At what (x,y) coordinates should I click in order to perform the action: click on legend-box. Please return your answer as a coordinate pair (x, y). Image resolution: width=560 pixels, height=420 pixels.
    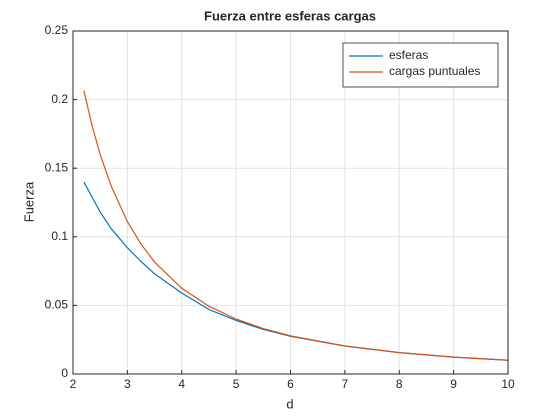
    Looking at the image, I should click on (420, 65).